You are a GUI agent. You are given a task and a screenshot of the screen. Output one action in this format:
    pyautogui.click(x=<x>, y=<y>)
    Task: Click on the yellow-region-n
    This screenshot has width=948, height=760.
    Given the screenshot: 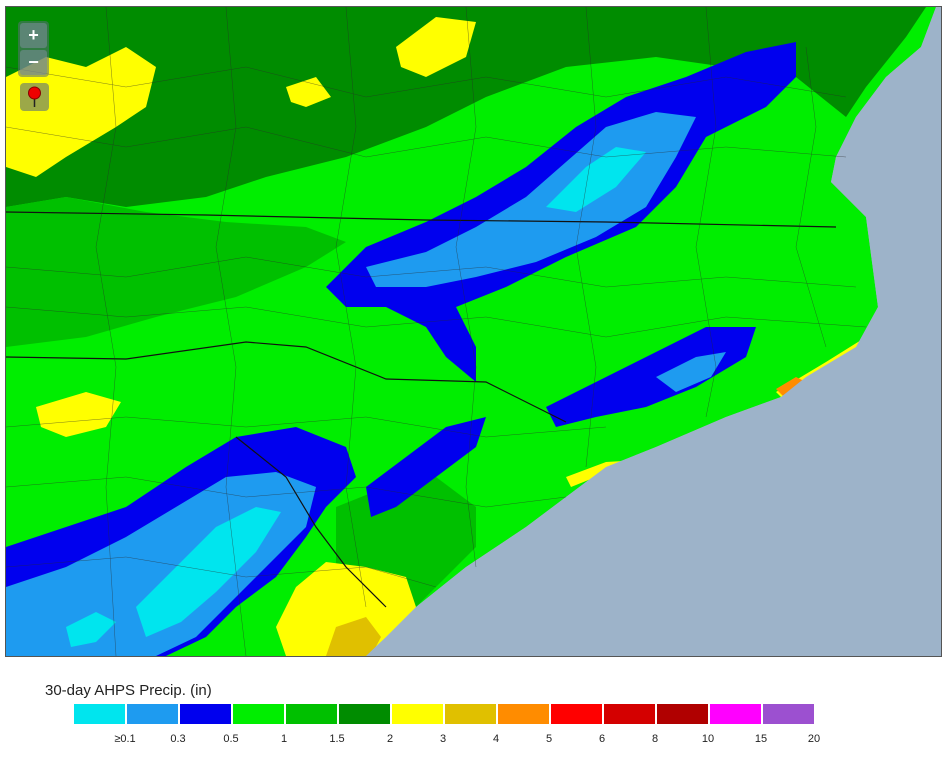 What is the action you would take?
    pyautogui.click(x=436, y=47)
    